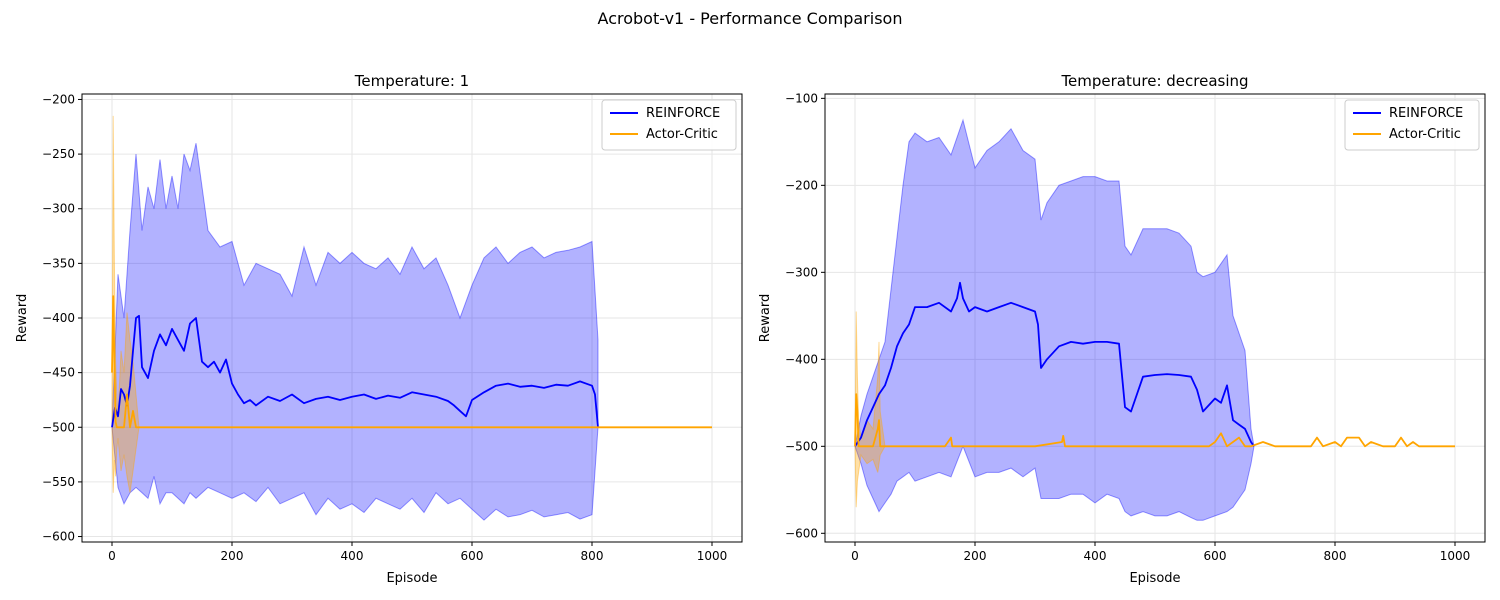 This screenshot has height=600, width=1500. What do you see at coordinates (1154, 81) in the screenshot?
I see `chart-title: Temperature: decreasing` at bounding box center [1154, 81].